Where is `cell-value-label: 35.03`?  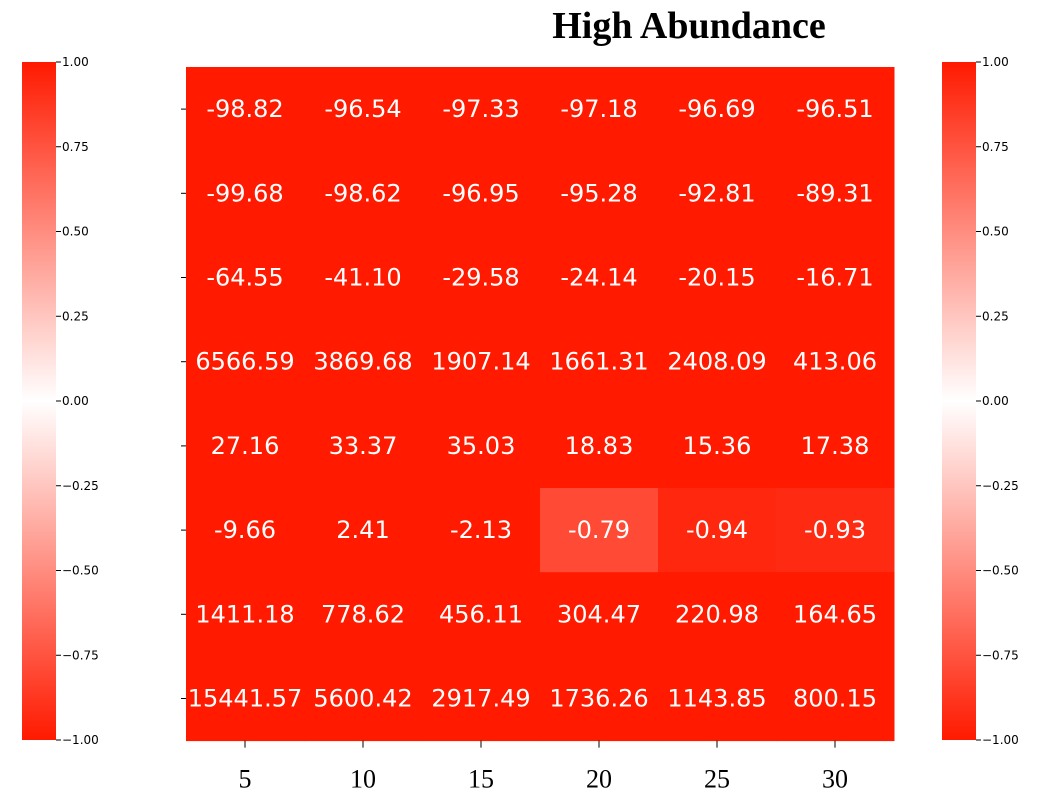 cell-value-label: 35.03 is located at coordinates (481, 446).